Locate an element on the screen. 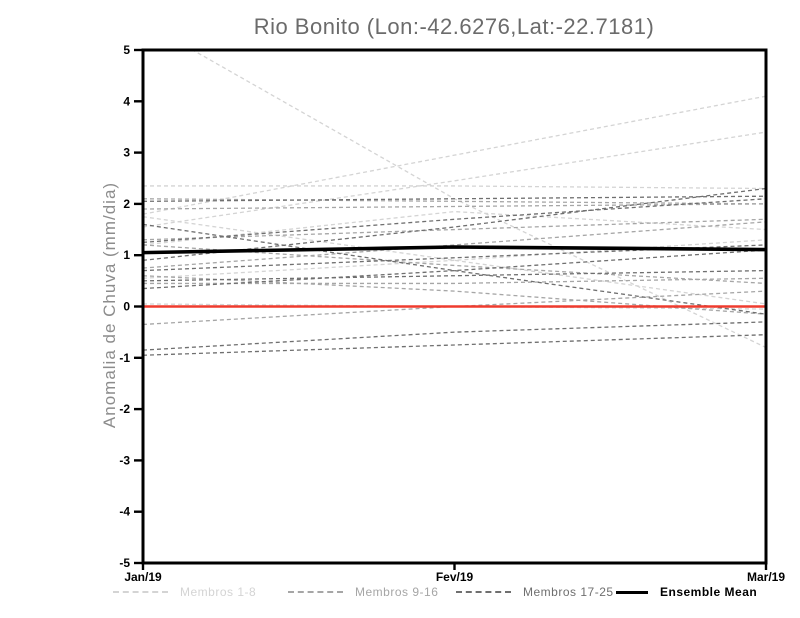 Image resolution: width=800 pixels, height=618 pixels. svg-text: -5 is located at coordinates (124, 563).